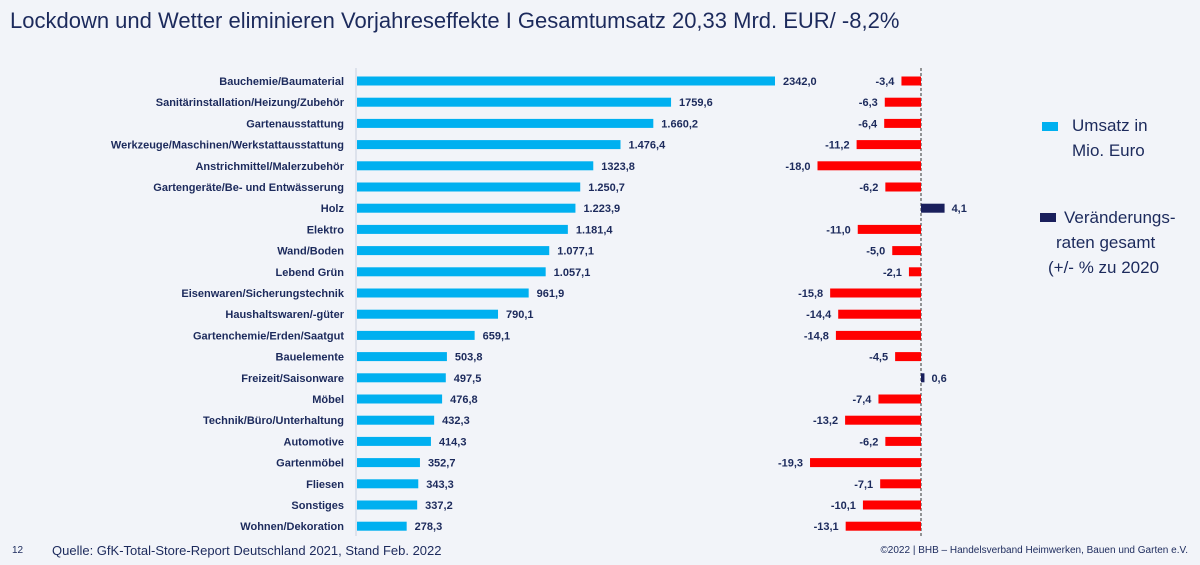 The height and width of the screenshot is (565, 1200). I want to click on category-label: Holz, so click(333, 209).